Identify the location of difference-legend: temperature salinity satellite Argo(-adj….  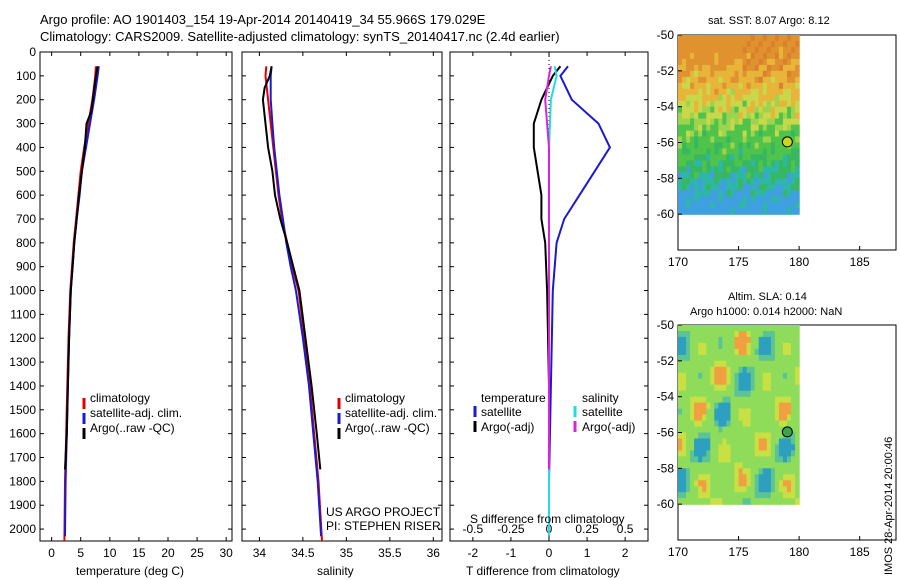
(554, 412).